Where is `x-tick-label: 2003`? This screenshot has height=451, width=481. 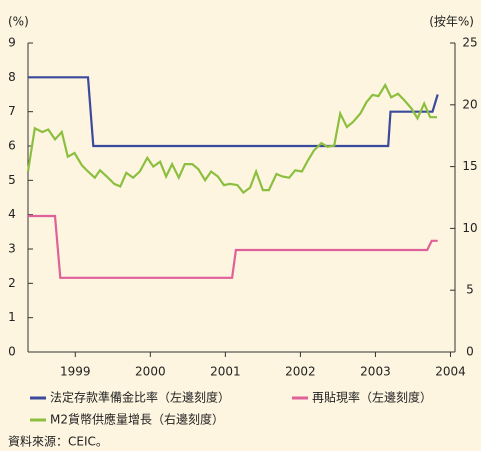
x-tick-label: 2003 is located at coordinates (375, 372).